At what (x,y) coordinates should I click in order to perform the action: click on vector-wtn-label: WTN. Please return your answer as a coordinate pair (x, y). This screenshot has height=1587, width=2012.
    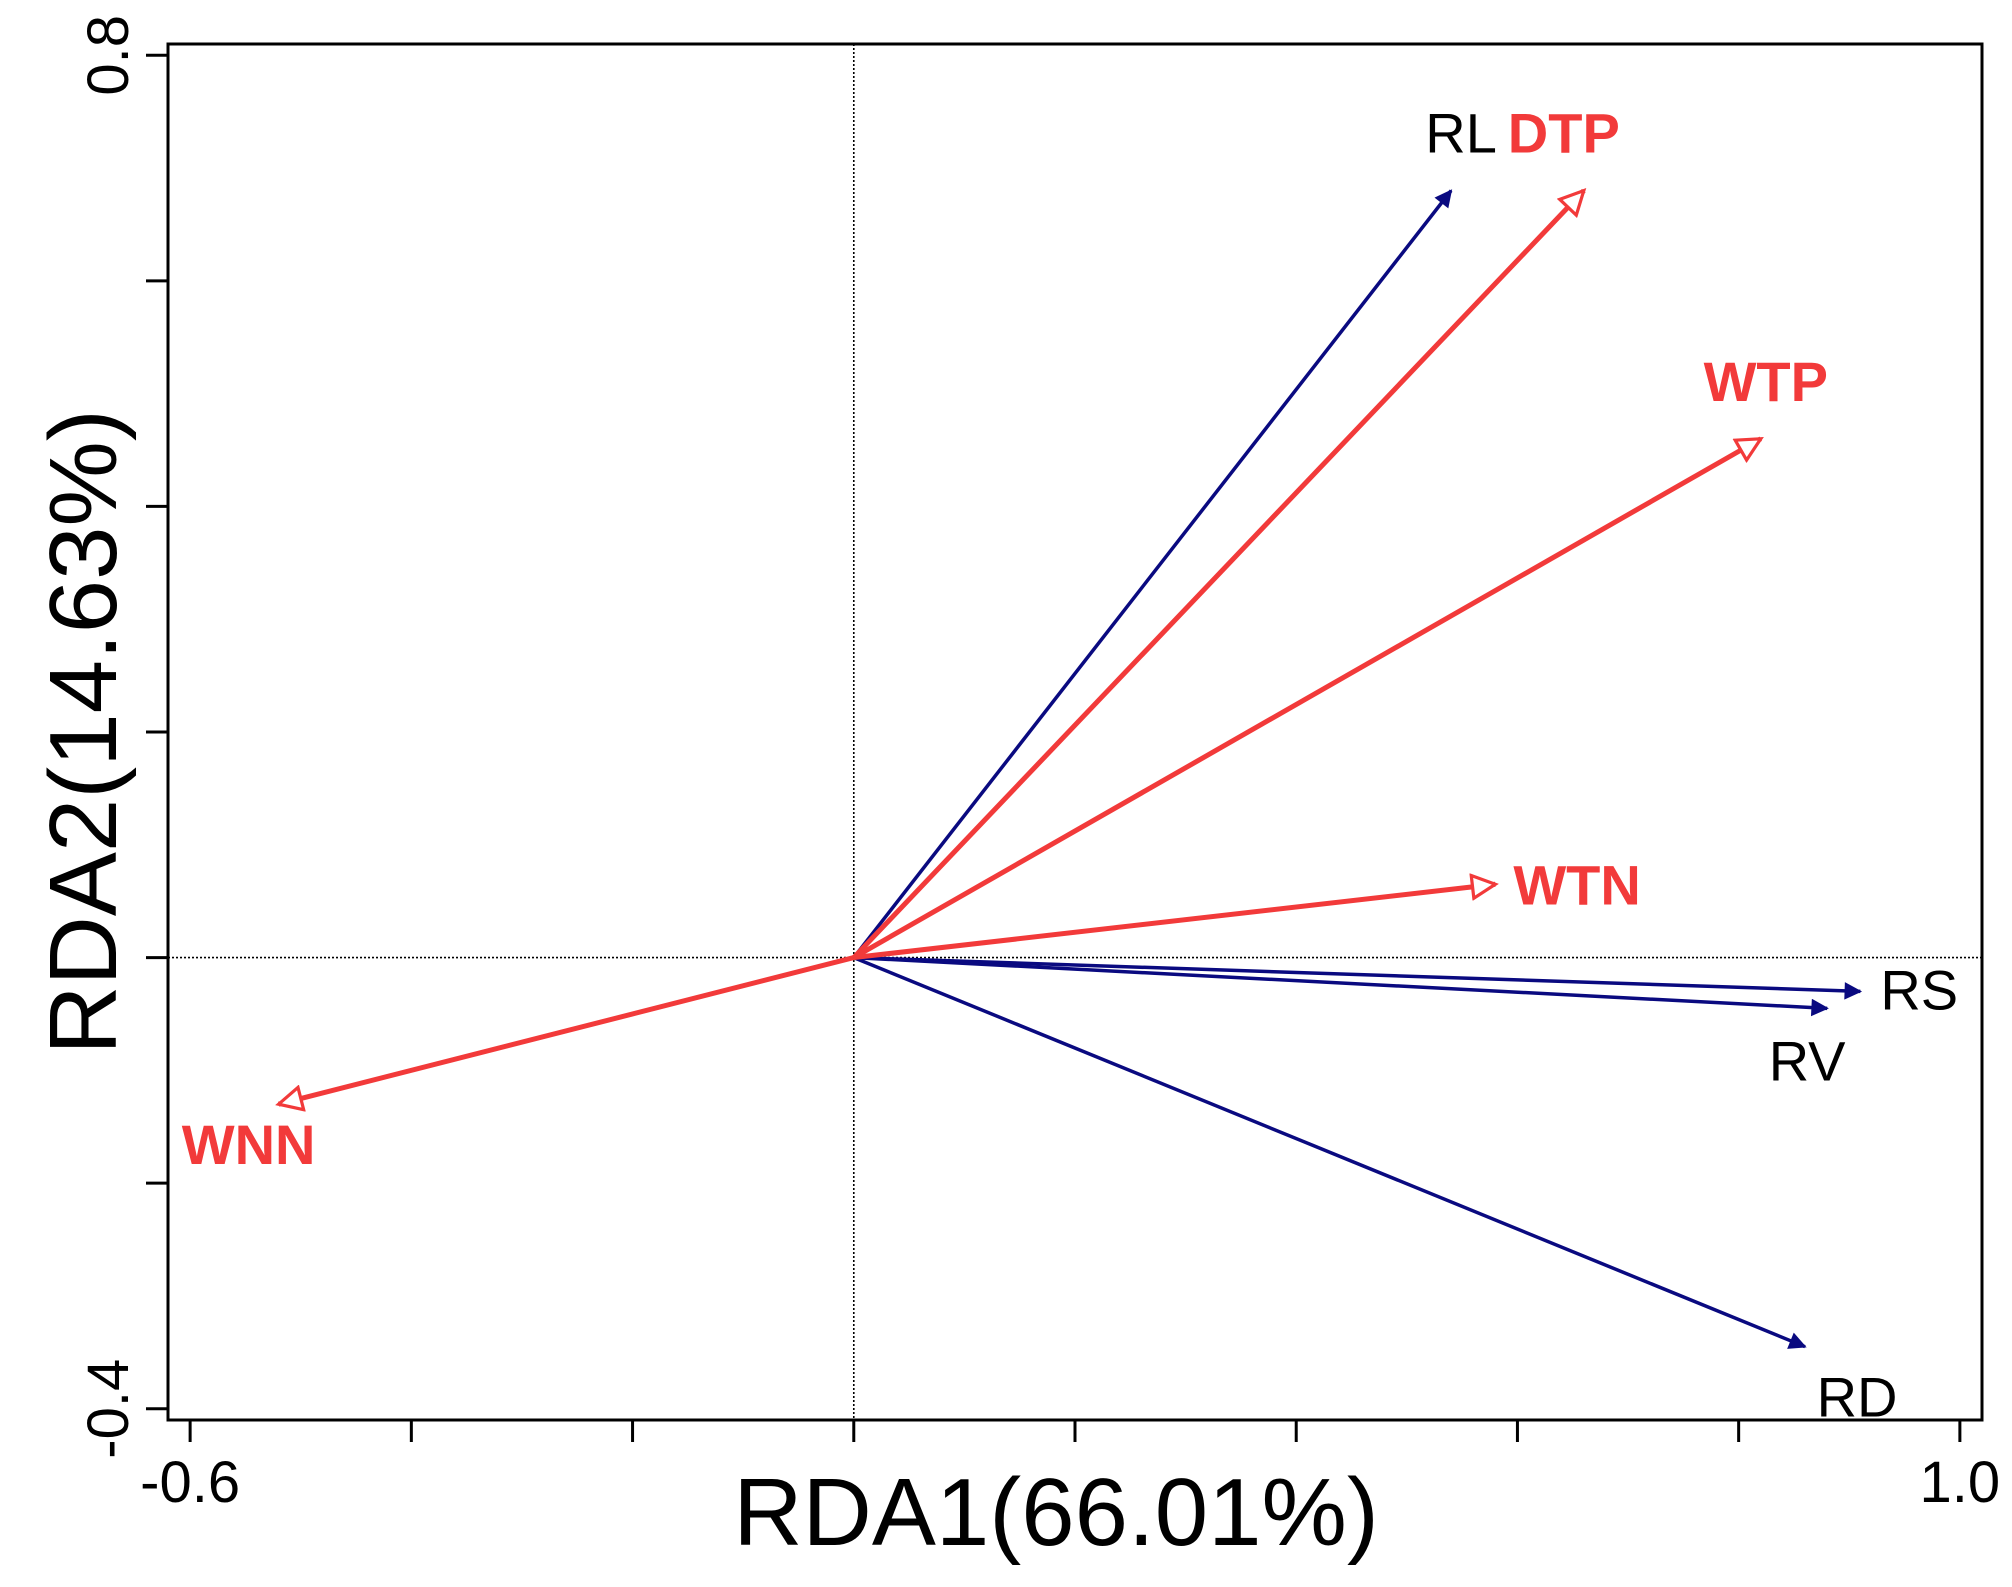
    Looking at the image, I should click on (1577, 884).